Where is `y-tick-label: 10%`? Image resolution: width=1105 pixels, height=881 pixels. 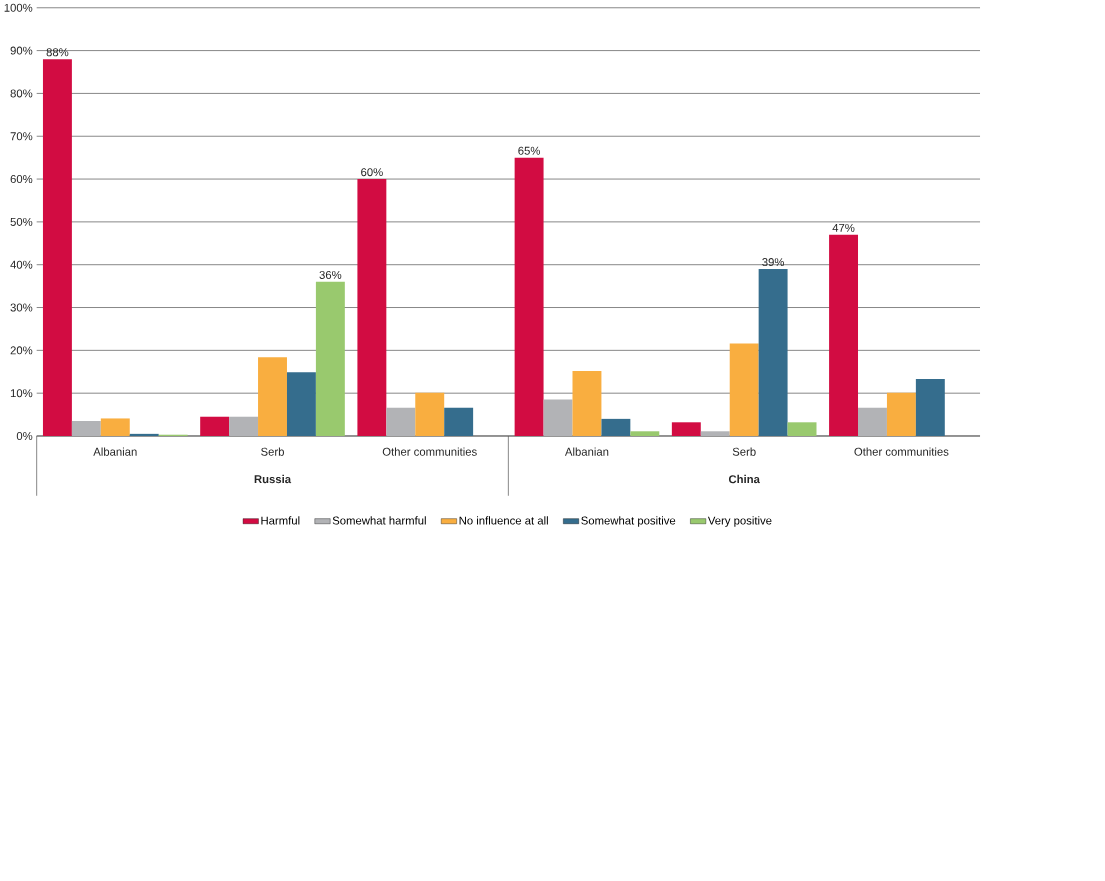 y-tick-label: 10% is located at coordinates (21, 393).